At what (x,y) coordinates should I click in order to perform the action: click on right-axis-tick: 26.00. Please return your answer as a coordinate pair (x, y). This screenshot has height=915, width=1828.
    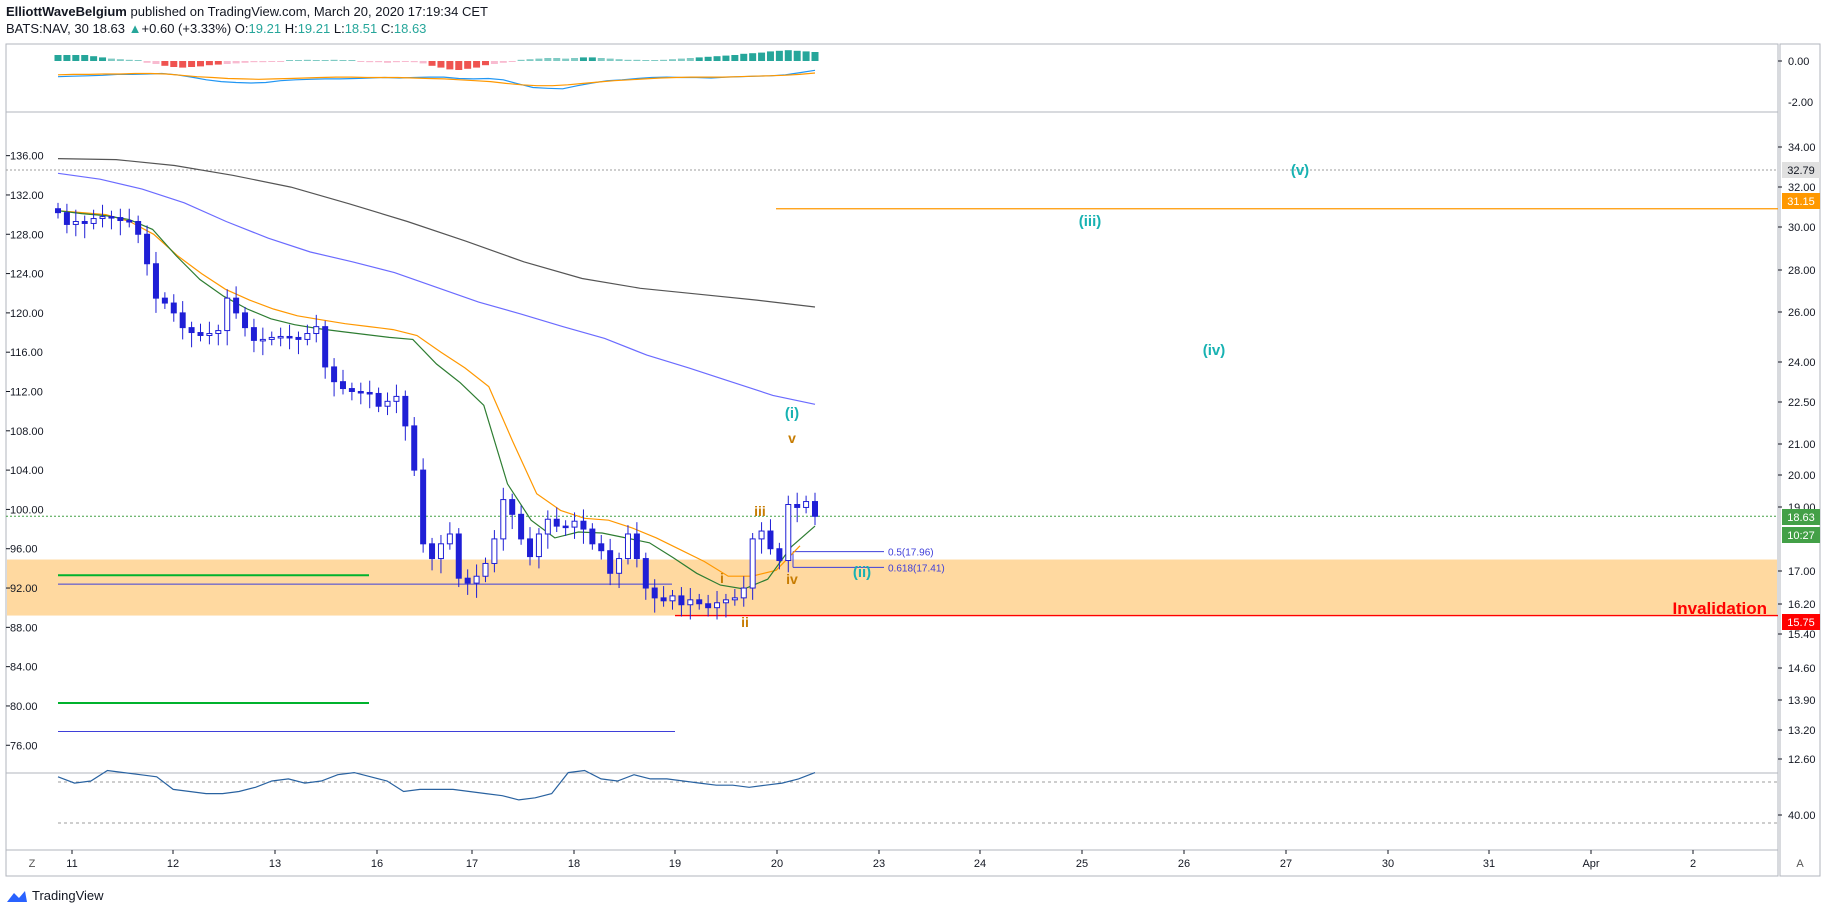
    Looking at the image, I should click on (1802, 313).